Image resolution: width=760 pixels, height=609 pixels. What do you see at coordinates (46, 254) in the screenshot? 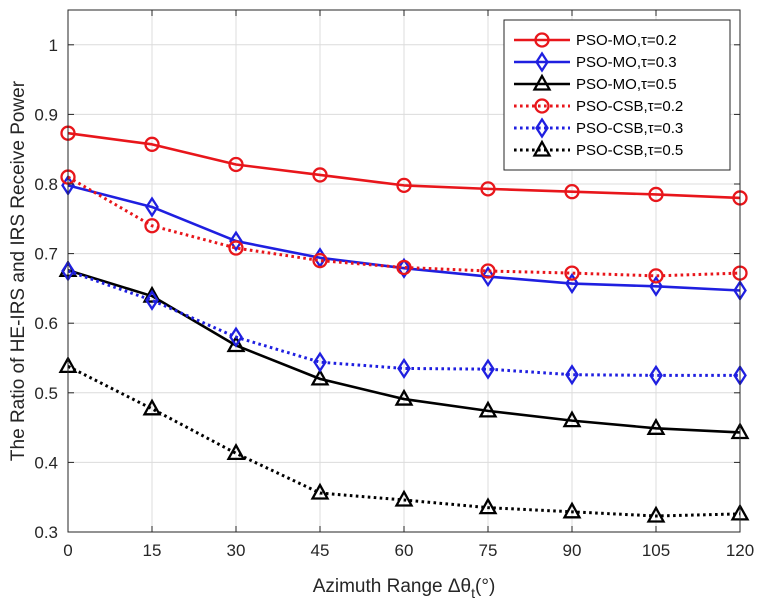
I see `y-tick-label: 0.7` at bounding box center [46, 254].